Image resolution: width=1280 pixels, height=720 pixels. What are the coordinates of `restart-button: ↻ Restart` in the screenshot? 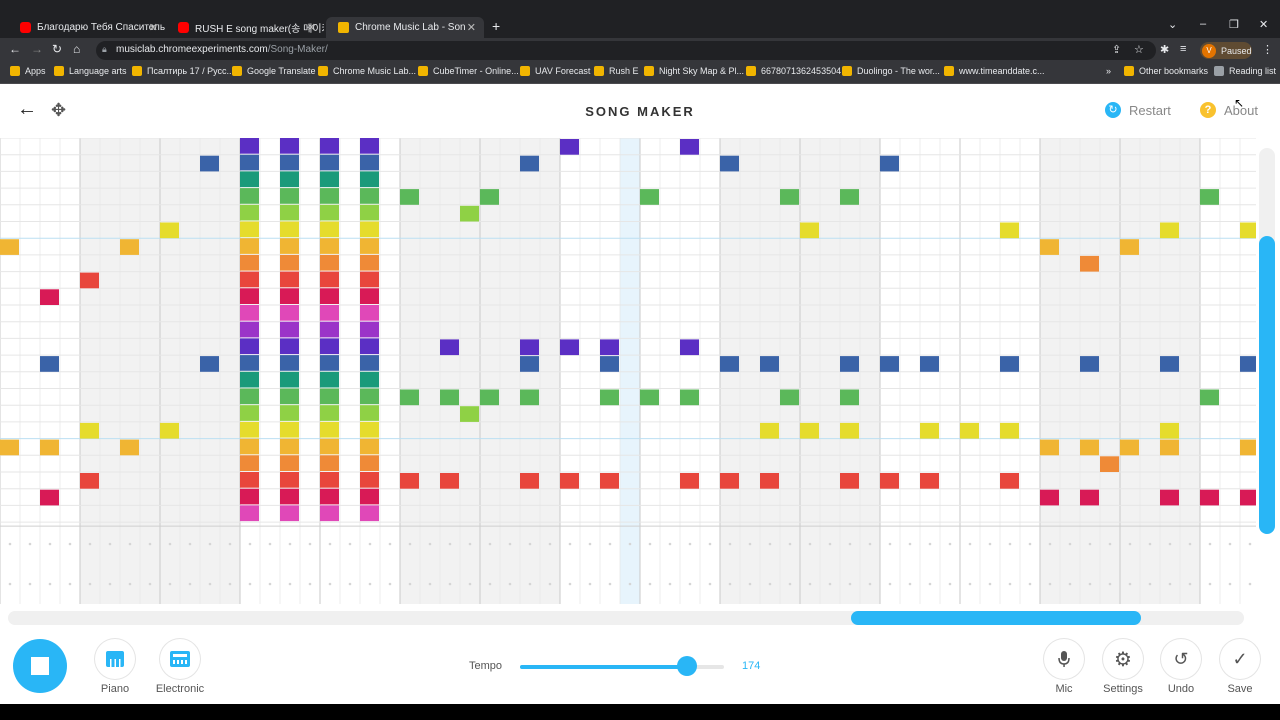 It's located at (1138, 110).